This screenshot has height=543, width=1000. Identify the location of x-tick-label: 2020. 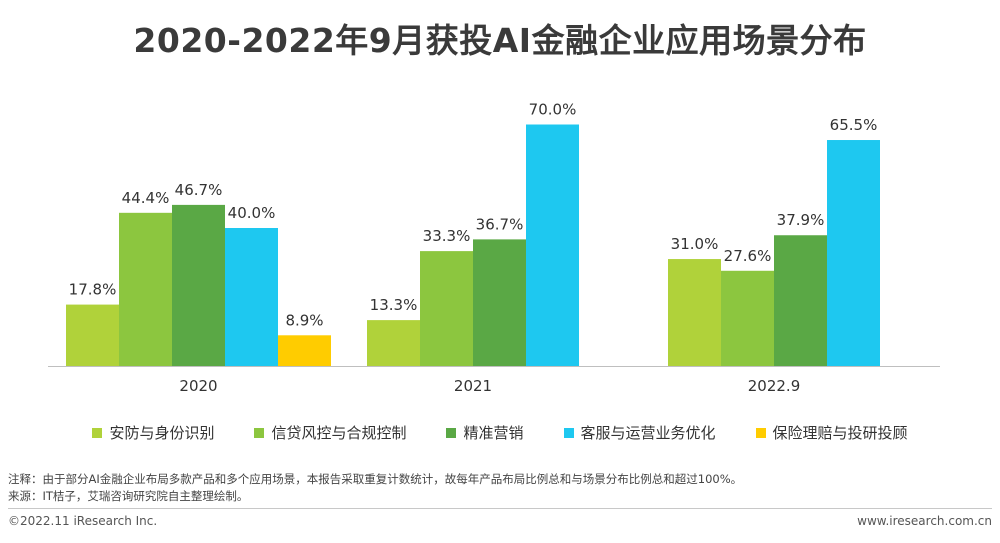
(198, 386).